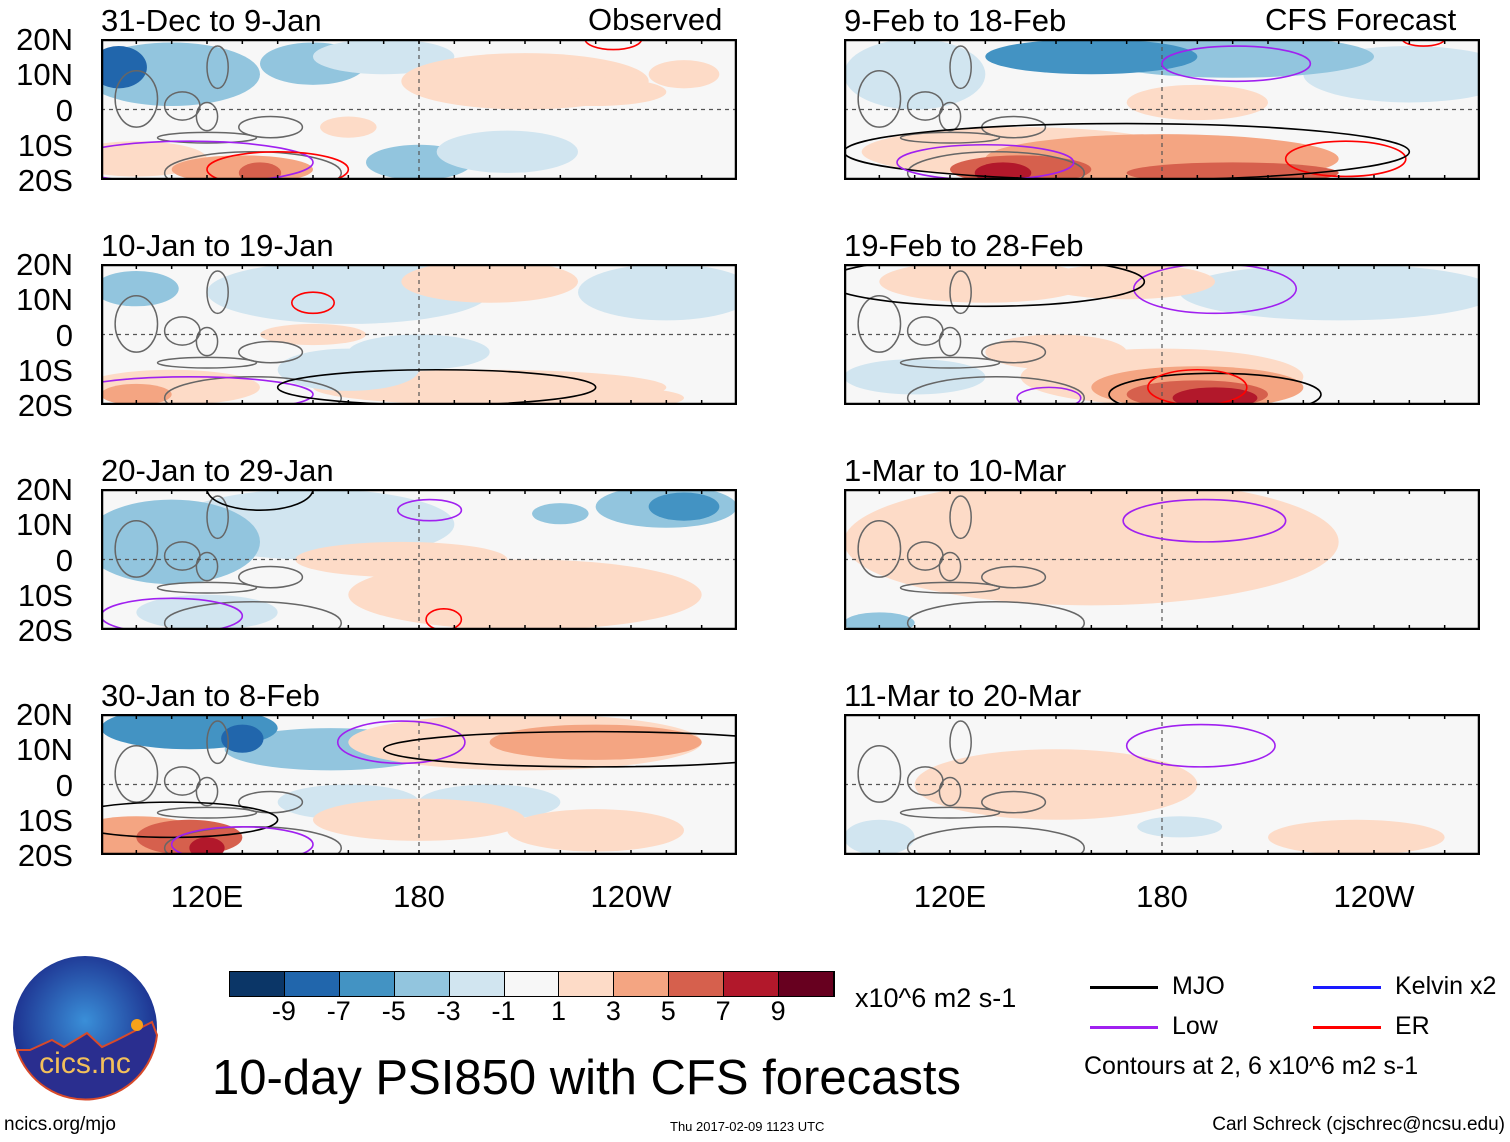 The width and height of the screenshot is (1510, 1142). Describe the element at coordinates (668, 1011) in the screenshot. I see `colorbar-tick-label: 5` at that location.